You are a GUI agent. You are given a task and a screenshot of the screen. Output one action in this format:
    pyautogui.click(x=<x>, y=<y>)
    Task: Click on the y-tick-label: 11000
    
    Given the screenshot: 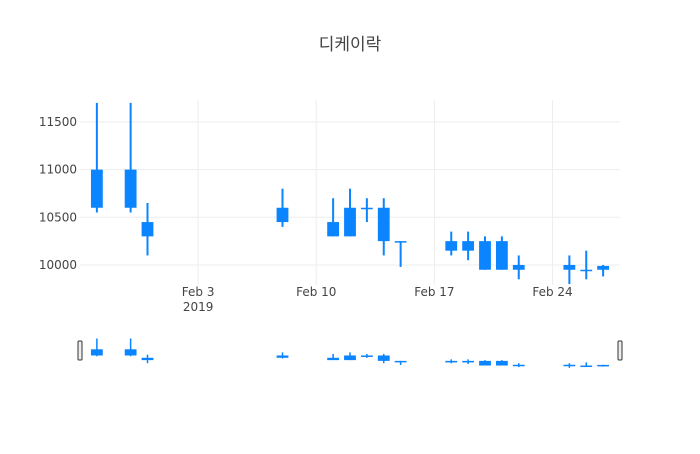 What is the action you would take?
    pyautogui.click(x=58, y=170)
    